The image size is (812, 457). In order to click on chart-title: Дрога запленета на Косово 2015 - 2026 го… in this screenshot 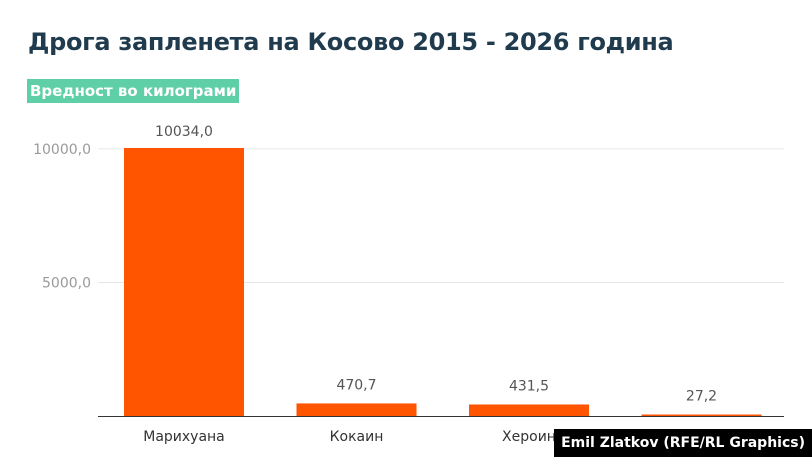, I will do `click(351, 42)`.